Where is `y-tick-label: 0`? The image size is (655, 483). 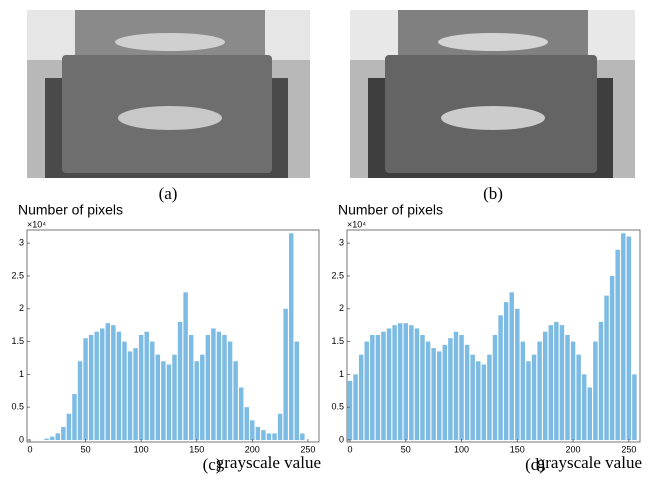 y-tick-label: 0 is located at coordinates (21, 439).